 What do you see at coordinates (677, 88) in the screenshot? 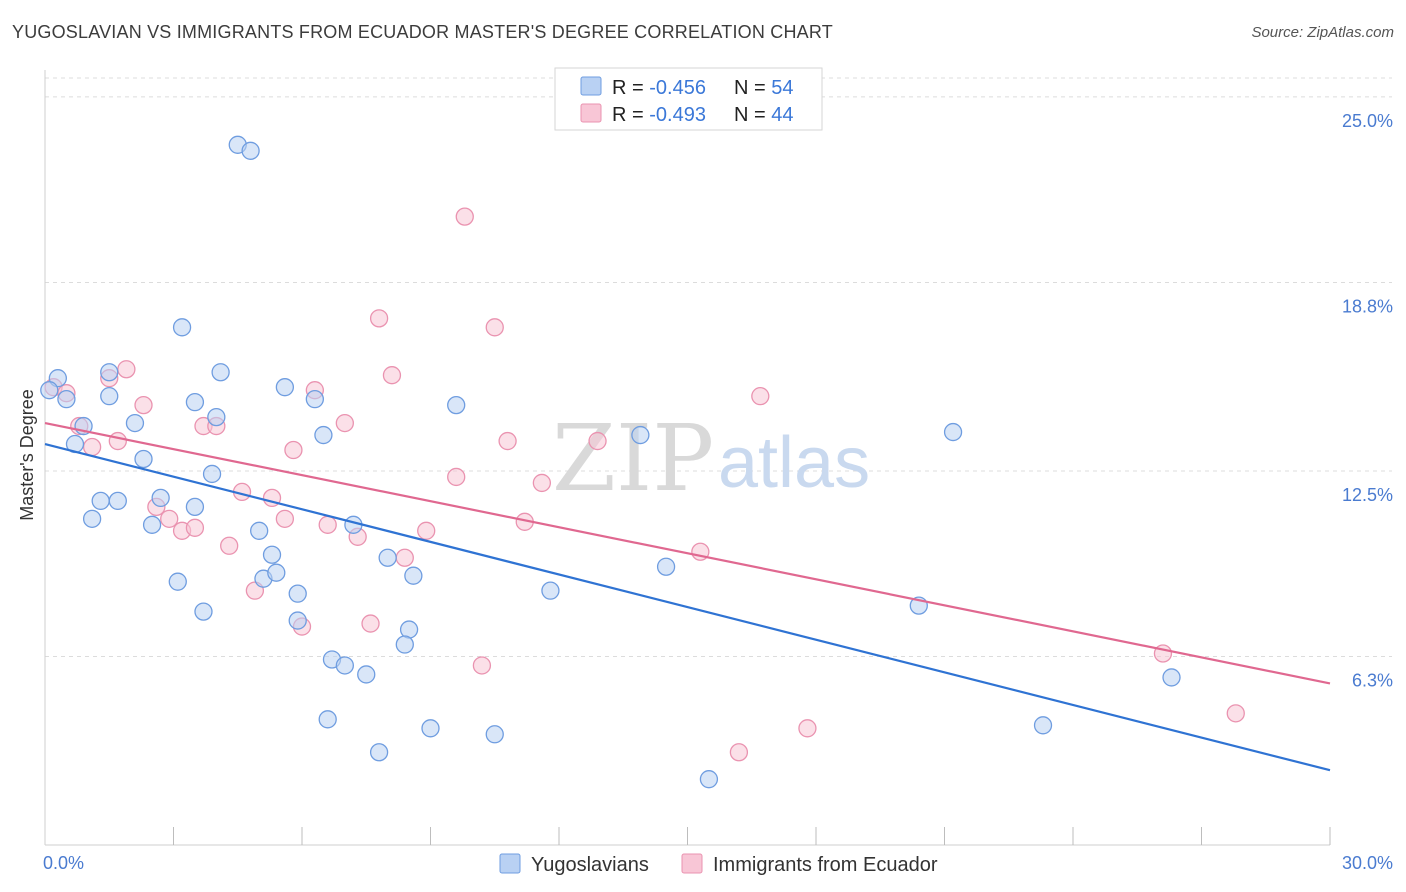
I see `legend-r-value-1: -0.456` at bounding box center [677, 88].